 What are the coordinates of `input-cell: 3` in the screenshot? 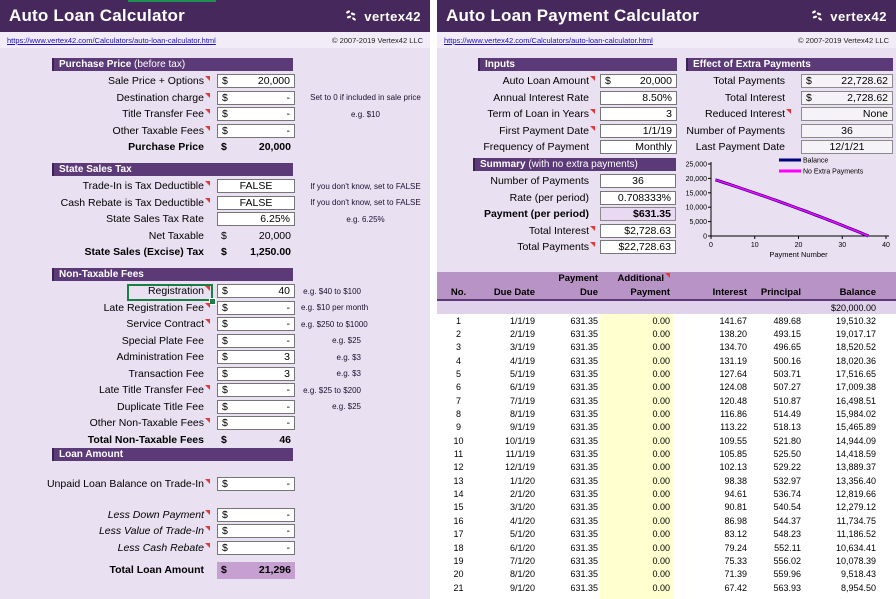 It's located at (638, 114).